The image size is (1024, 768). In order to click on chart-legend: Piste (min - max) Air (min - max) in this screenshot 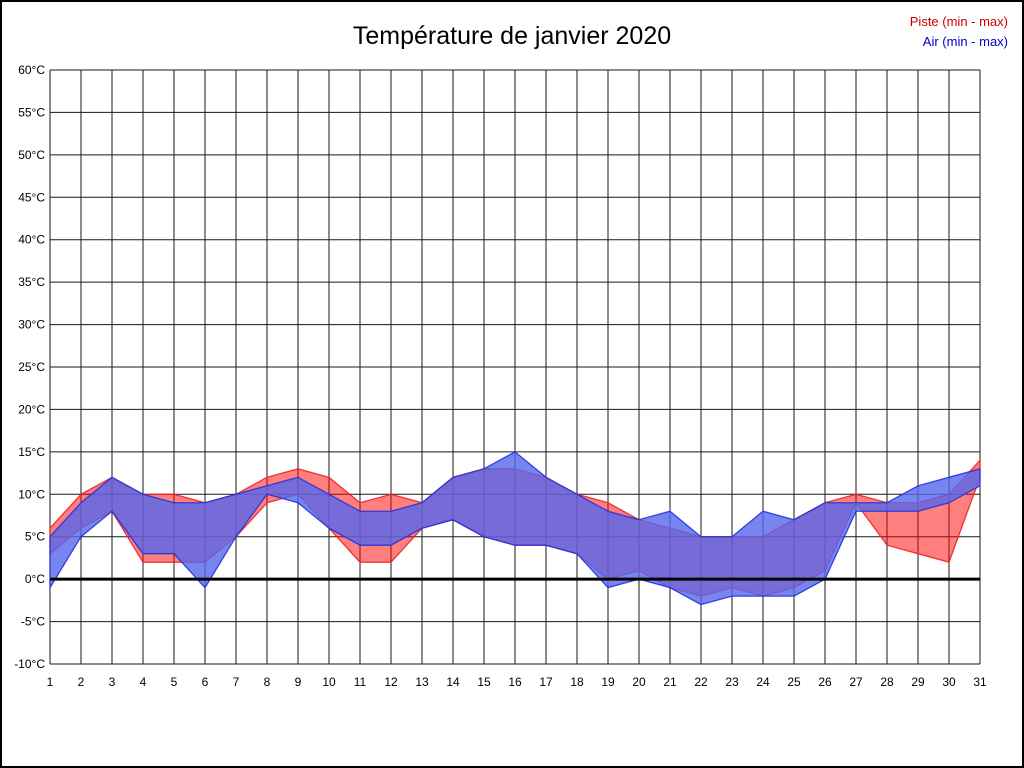, I will do `click(959, 32)`.